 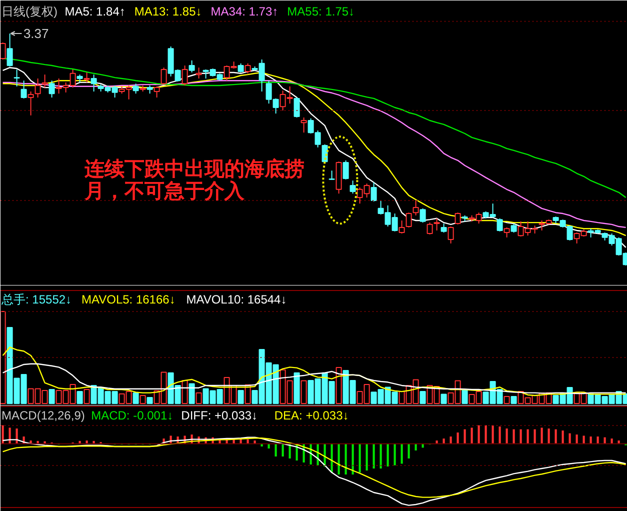 What do you see at coordinates (321, 11) in the screenshot?
I see `text: MA55: 1.75↓` at bounding box center [321, 11].